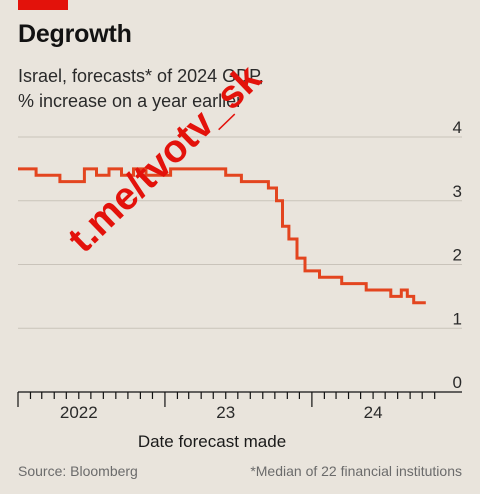 The height and width of the screenshot is (494, 480). Describe the element at coordinates (130, 101) in the screenshot. I see `subtitle-line-2: % increase on a year earlier` at that location.